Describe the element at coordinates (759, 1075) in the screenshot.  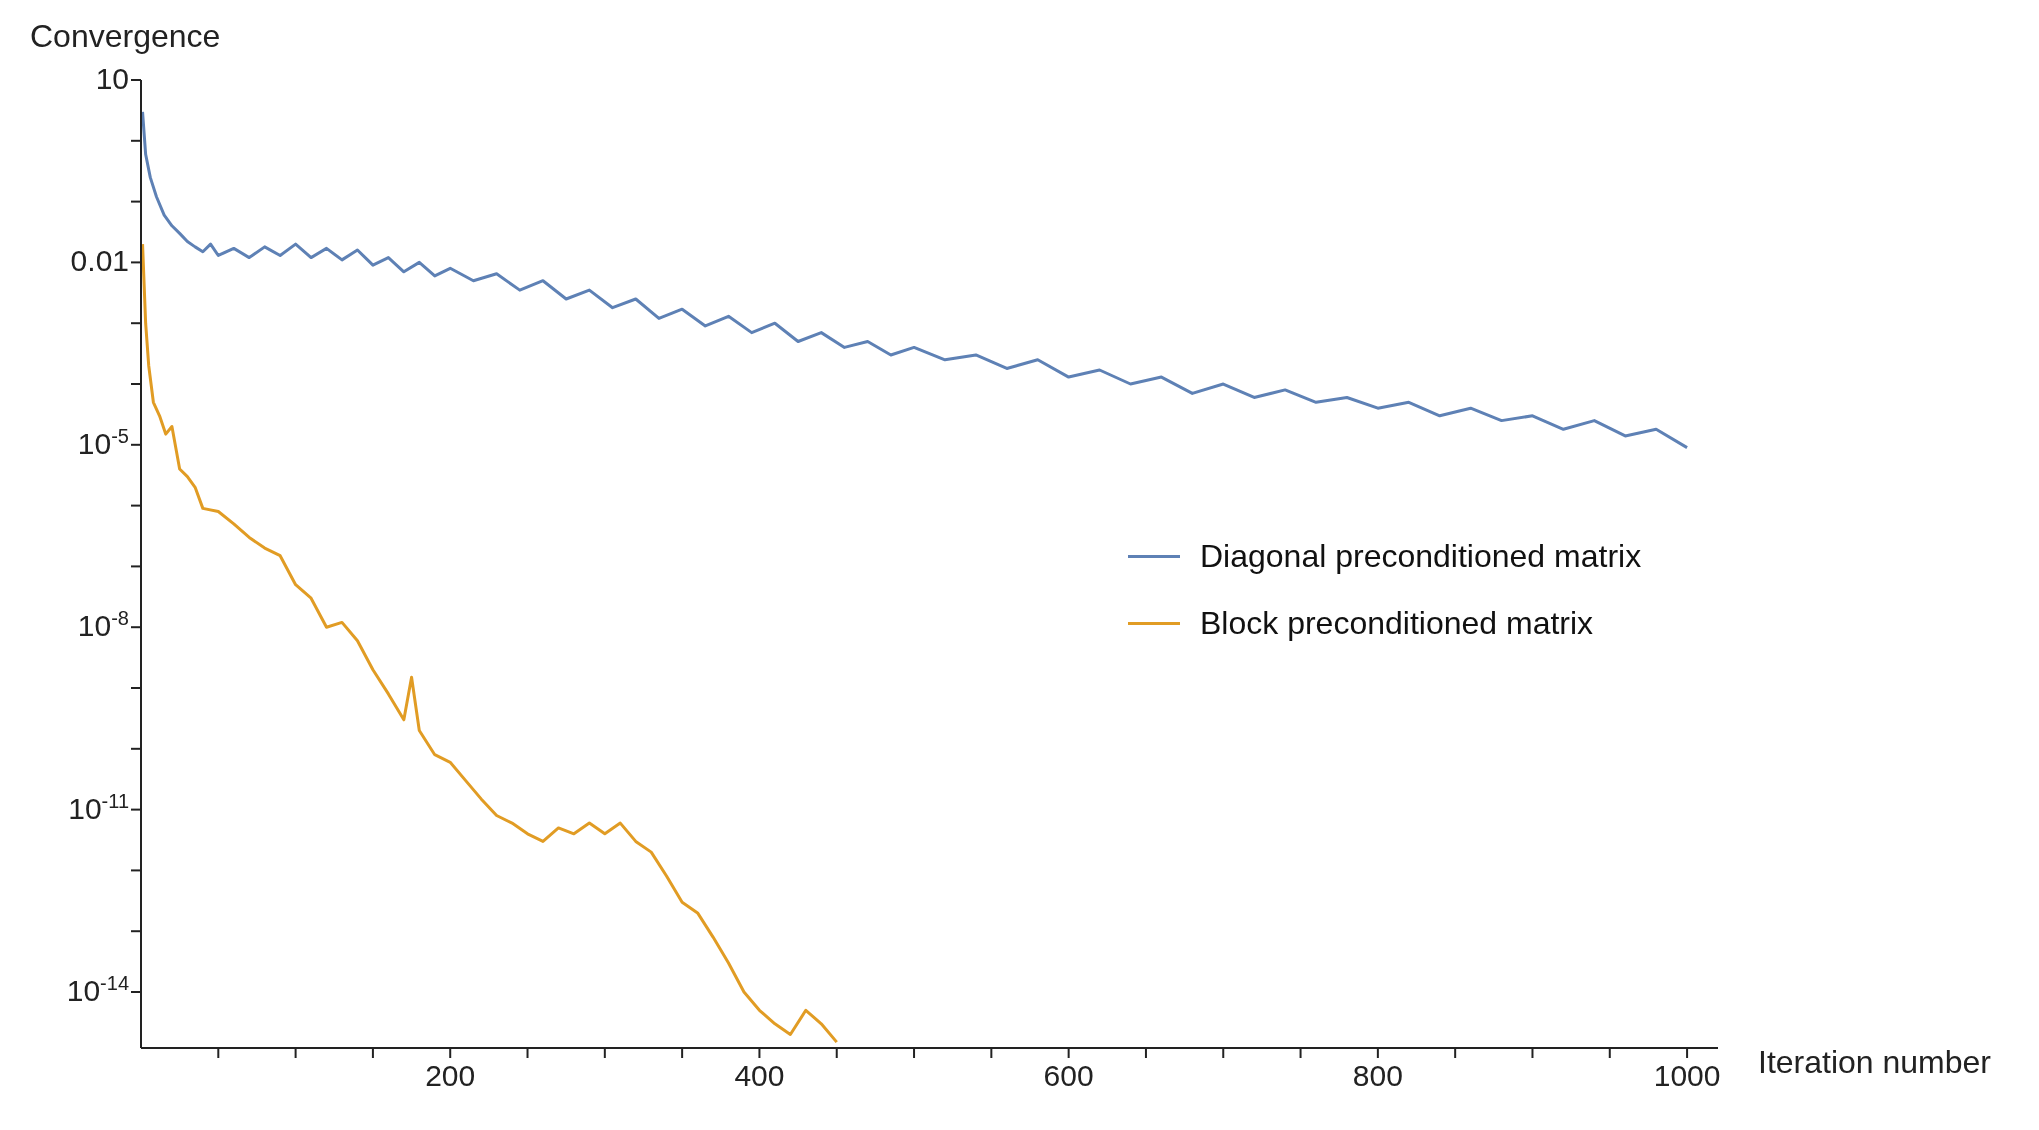
I see `x-tick-label: 400` at that location.